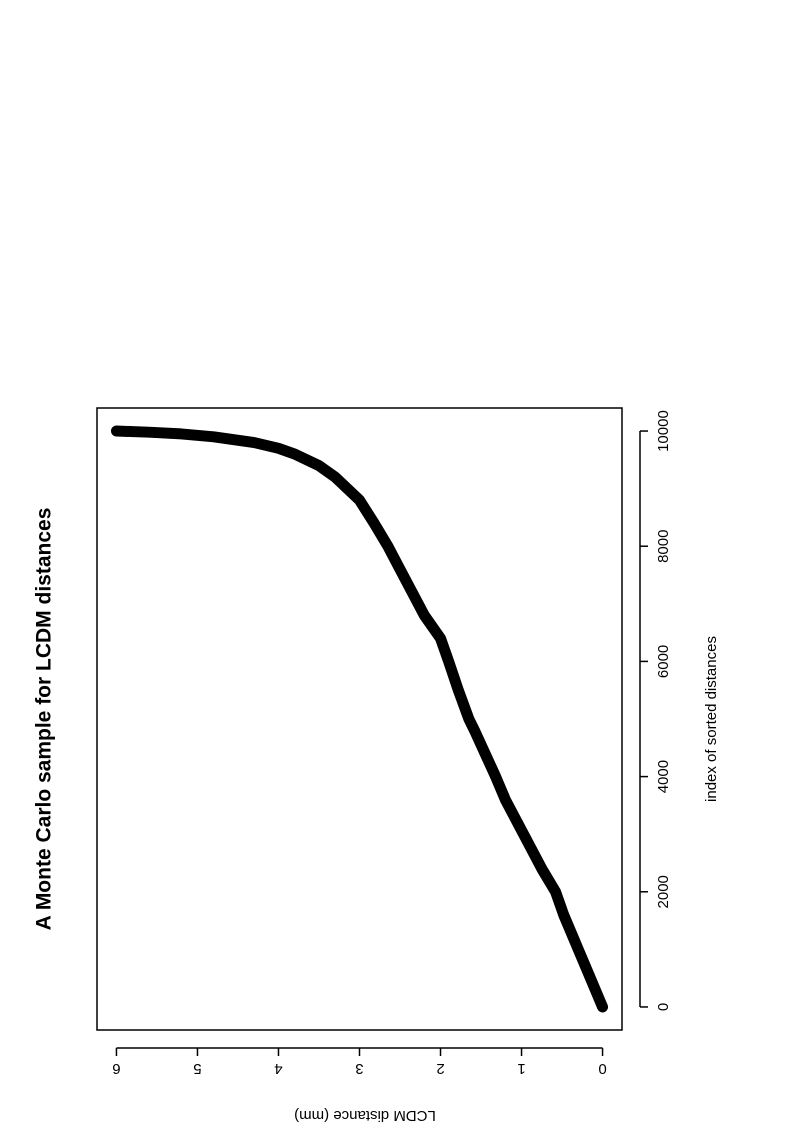  Describe the element at coordinates (440, 1068) in the screenshot. I see `y-tick-label: 2` at that location.